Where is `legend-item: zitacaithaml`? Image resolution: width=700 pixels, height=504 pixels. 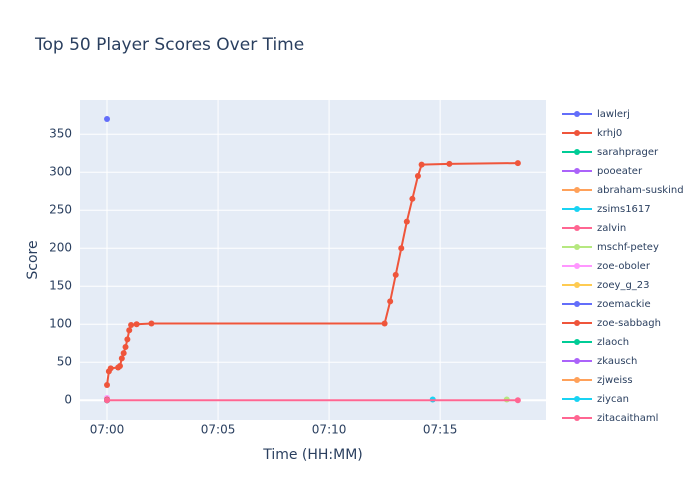 legend-item: zitacaithaml is located at coordinates (610, 418).